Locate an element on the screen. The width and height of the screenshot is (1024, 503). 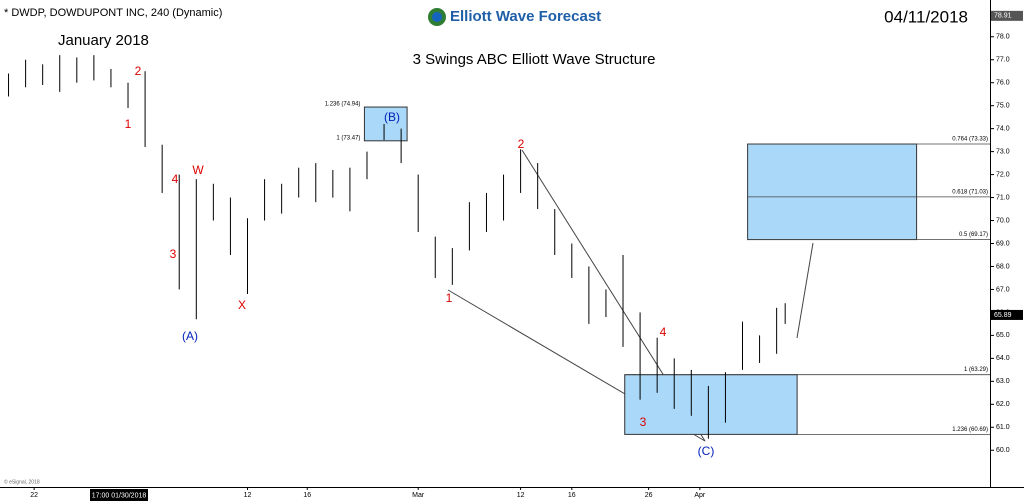
period: January 2018 is located at coordinates (103, 40).